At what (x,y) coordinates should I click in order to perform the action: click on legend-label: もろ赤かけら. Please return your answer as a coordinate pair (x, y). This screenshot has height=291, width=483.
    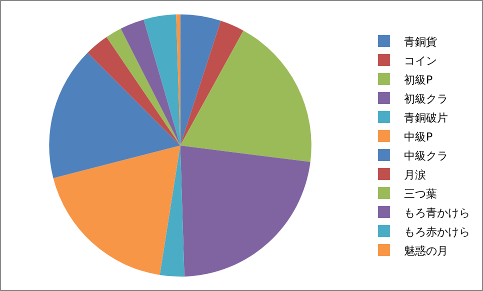
    Looking at the image, I should click on (437, 231).